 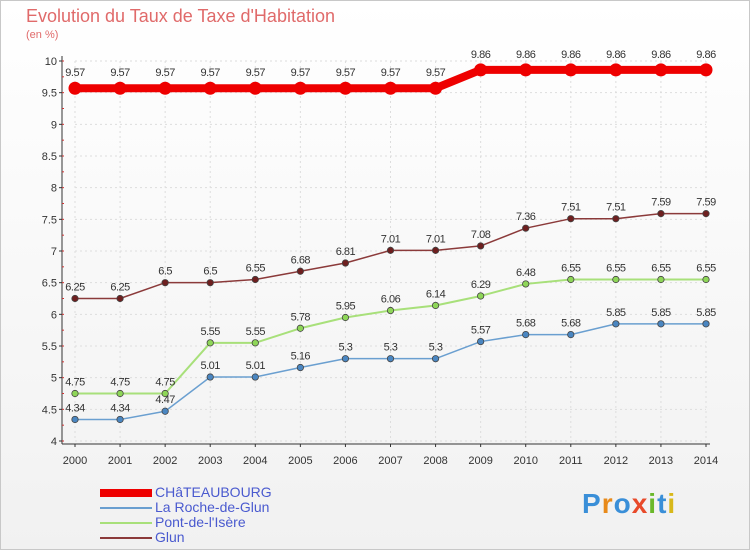 I want to click on y-tick-label: 10, so click(x=51, y=62).